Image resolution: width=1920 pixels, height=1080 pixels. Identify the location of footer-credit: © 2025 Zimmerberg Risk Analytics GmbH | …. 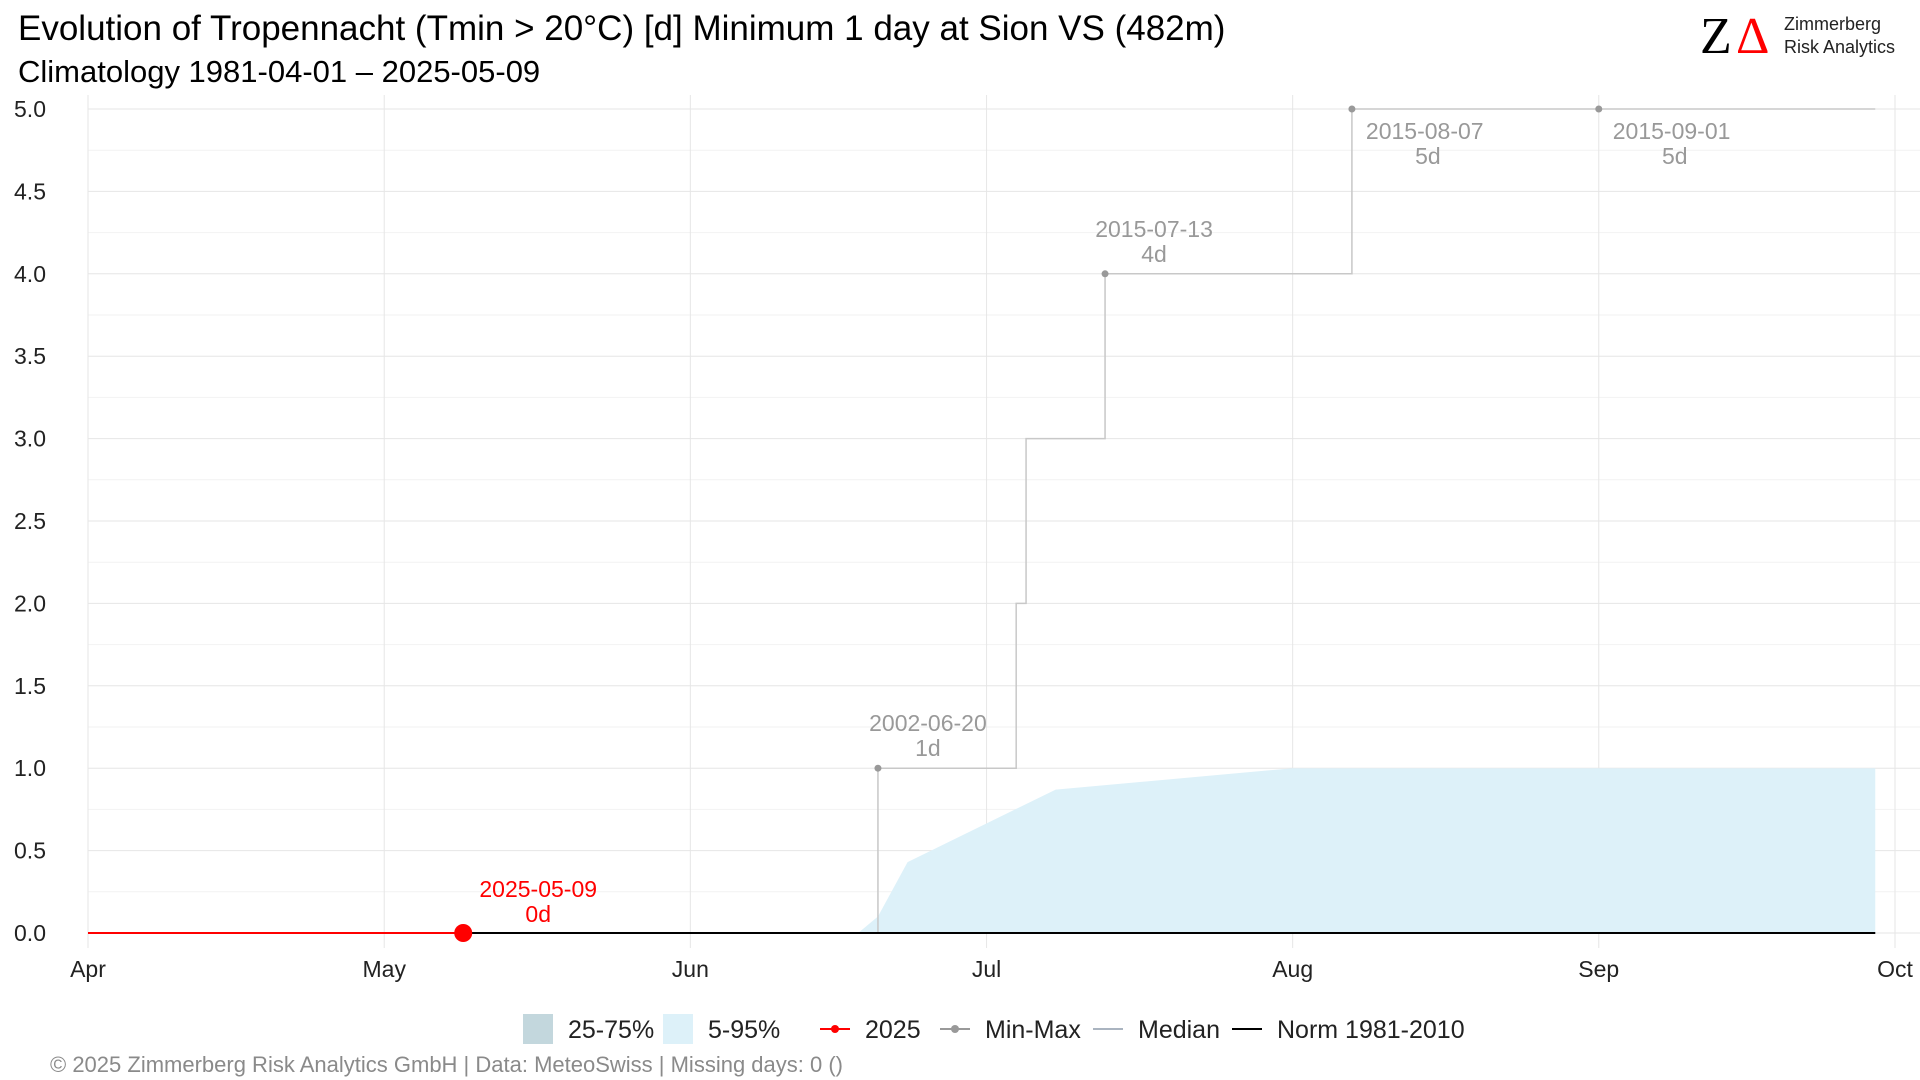
(446, 1064).